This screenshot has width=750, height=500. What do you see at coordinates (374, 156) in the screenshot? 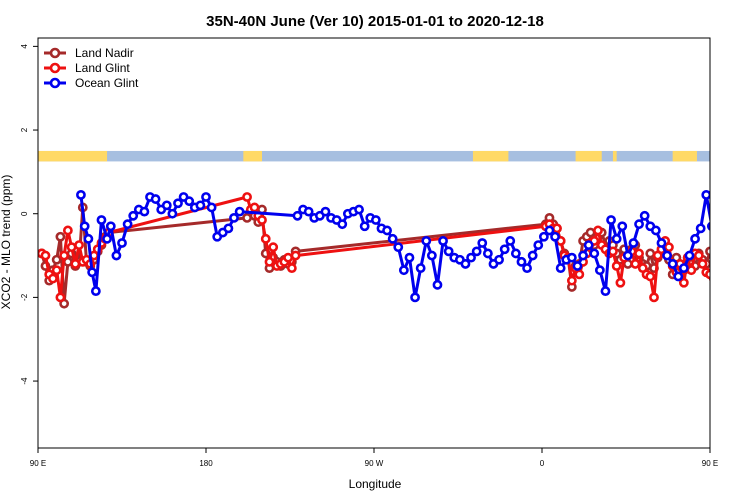
I see `ocean-strip` at bounding box center [374, 156].